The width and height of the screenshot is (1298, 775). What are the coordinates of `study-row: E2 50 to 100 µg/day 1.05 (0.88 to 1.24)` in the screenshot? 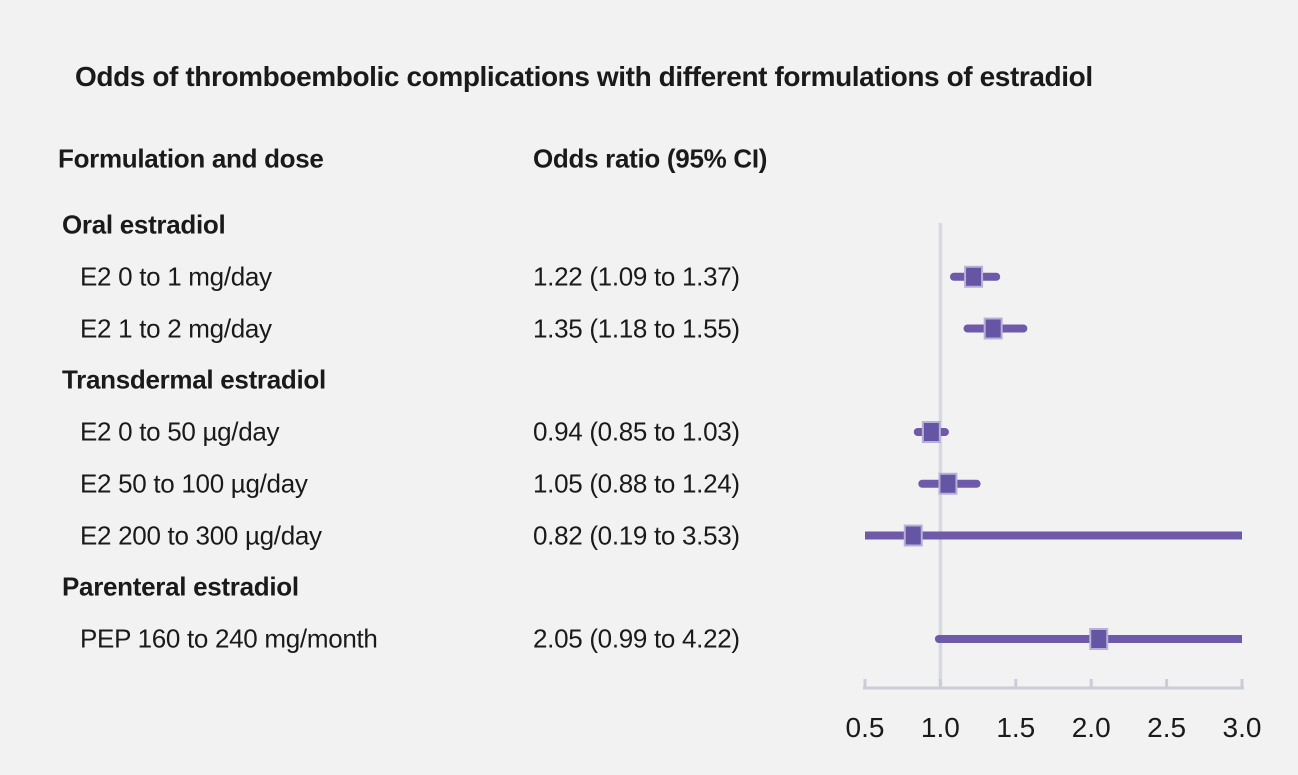 It's located at (415, 484).